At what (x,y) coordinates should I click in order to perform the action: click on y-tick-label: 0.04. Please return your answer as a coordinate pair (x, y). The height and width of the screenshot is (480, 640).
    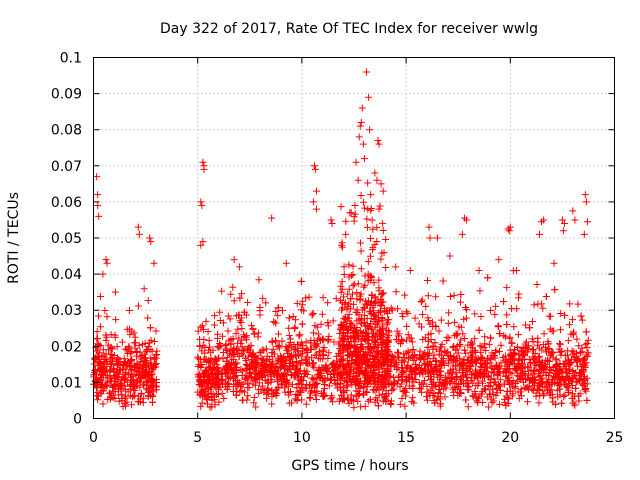
    Looking at the image, I should click on (66, 275).